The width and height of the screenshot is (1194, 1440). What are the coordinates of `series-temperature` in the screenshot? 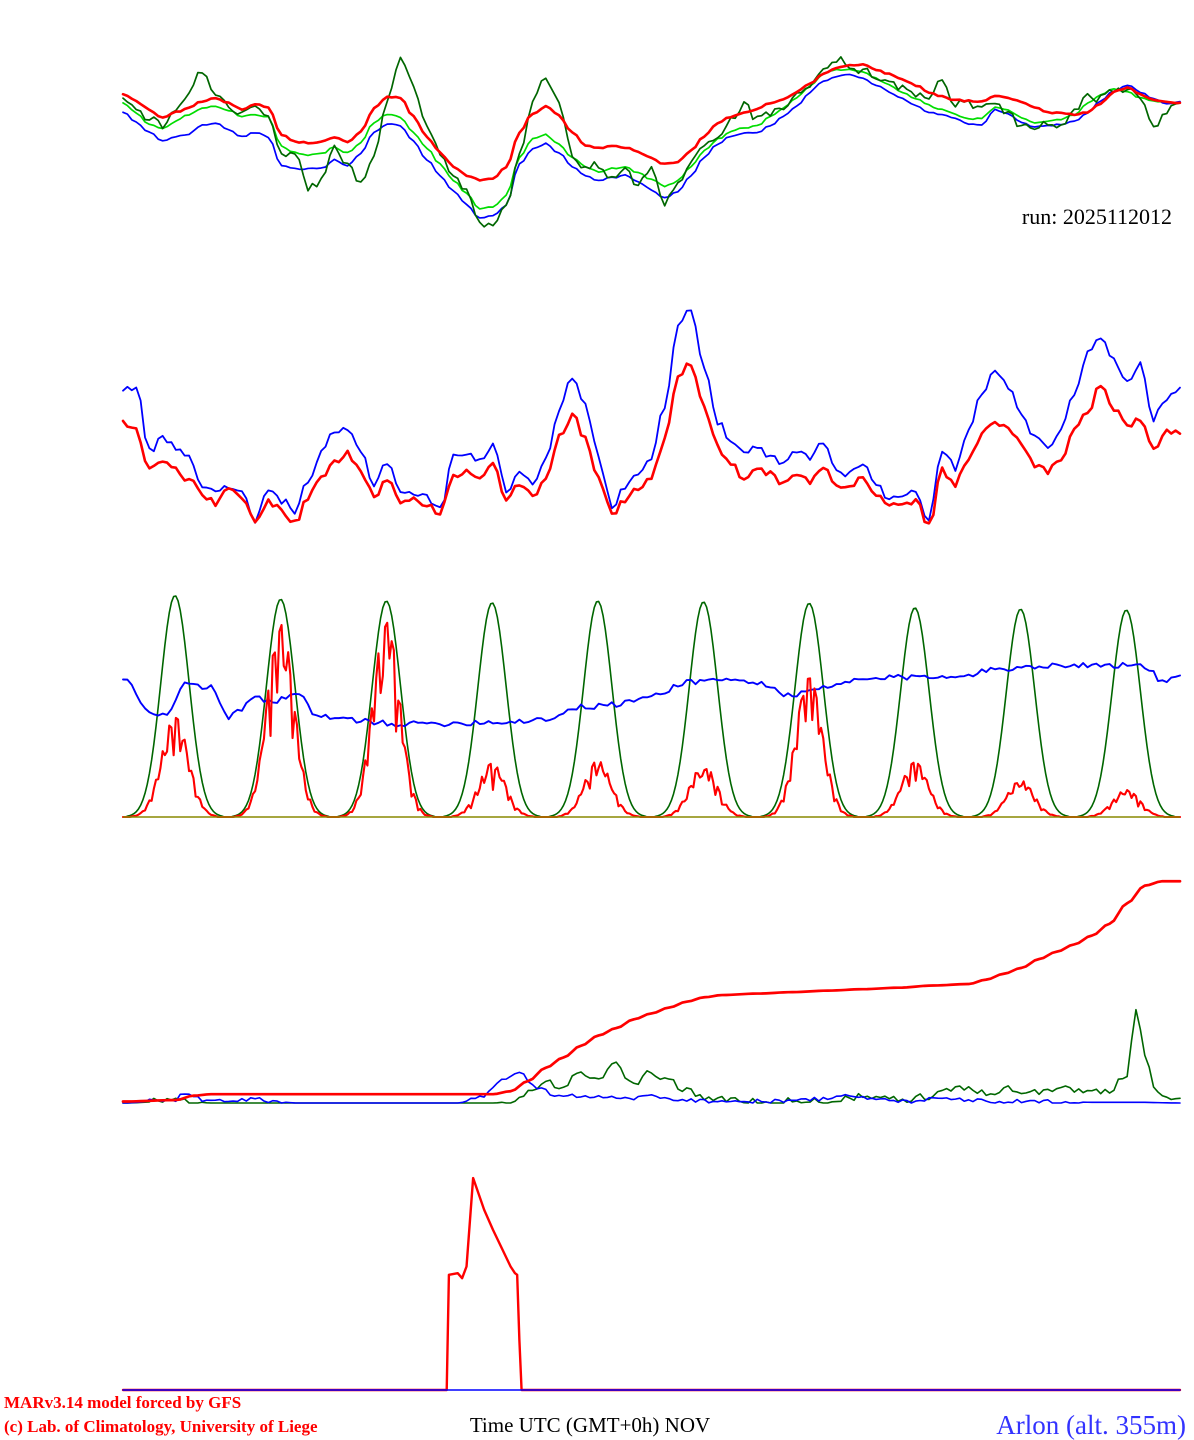 It's located at (651, 122).